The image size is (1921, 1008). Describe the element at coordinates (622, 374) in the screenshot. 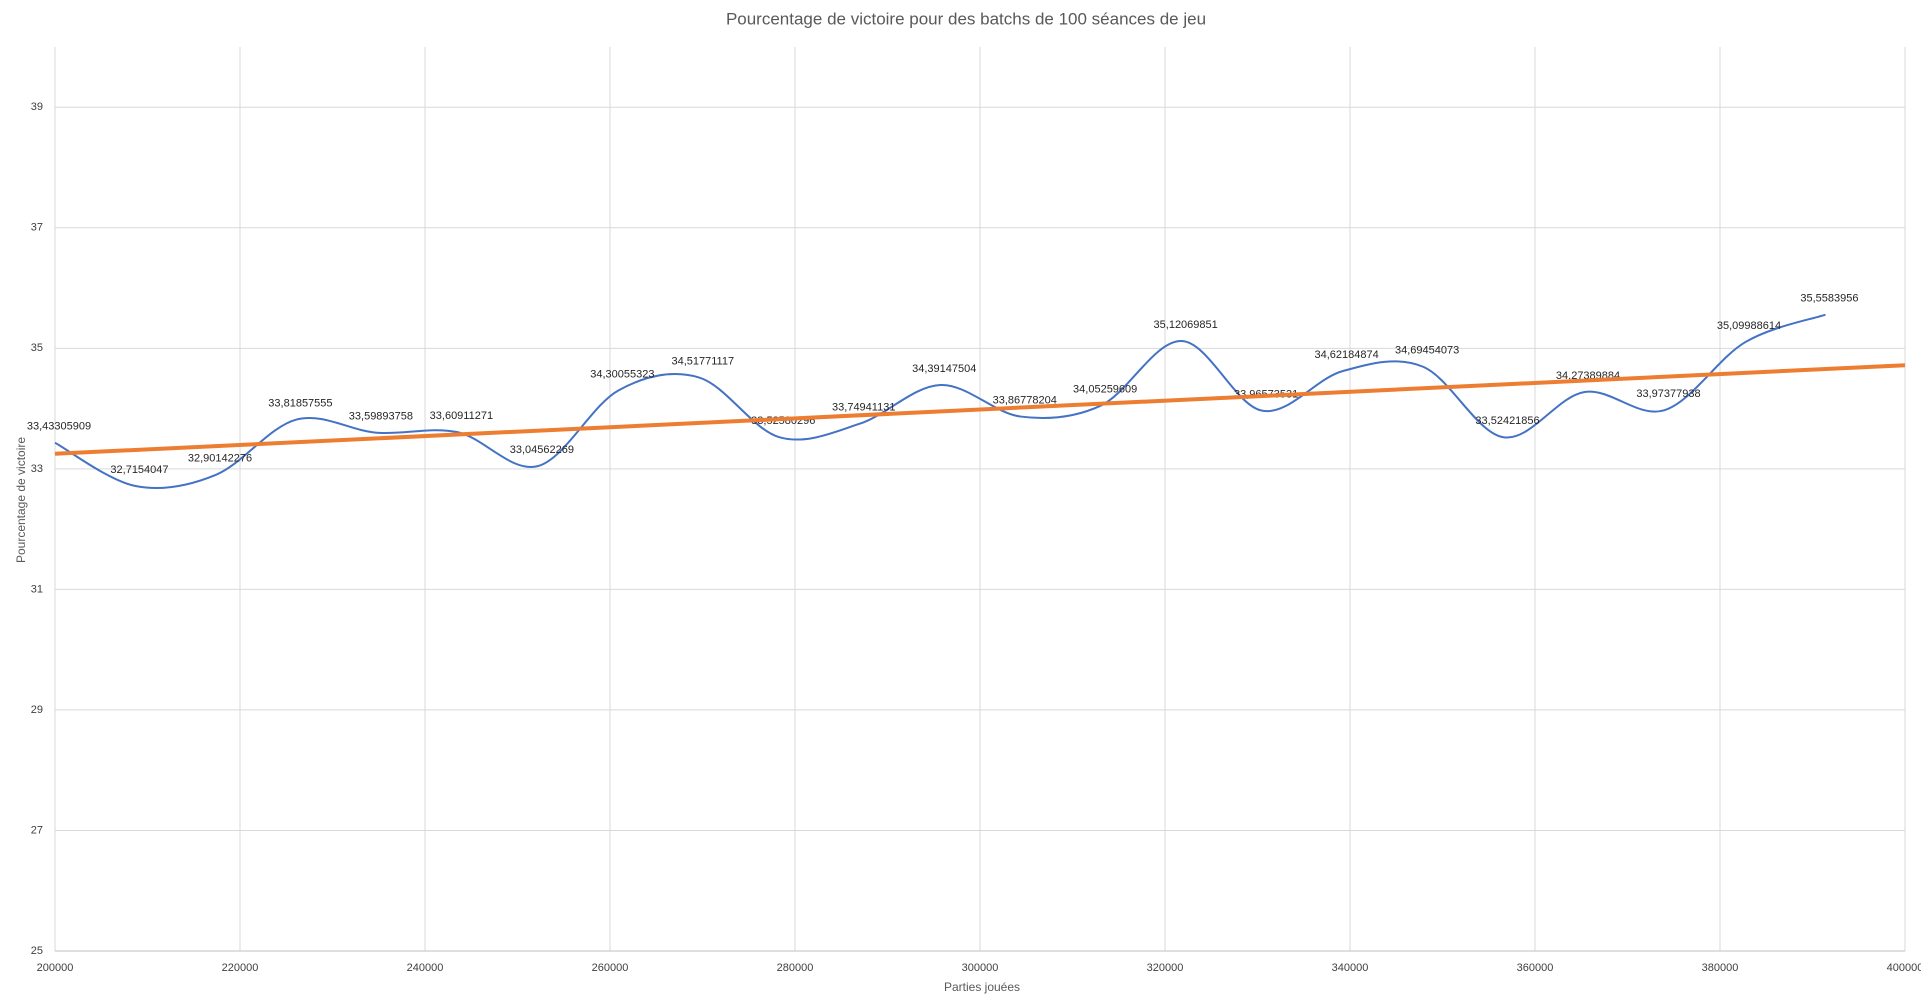

I see `data-label: 34,30055323` at that location.